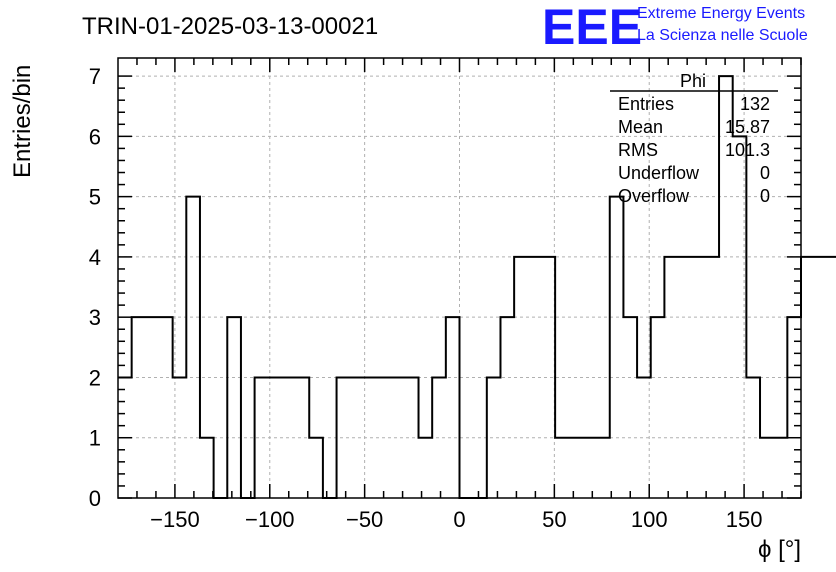 The image size is (836, 572). I want to click on stats-label: Overflow, so click(654, 196).